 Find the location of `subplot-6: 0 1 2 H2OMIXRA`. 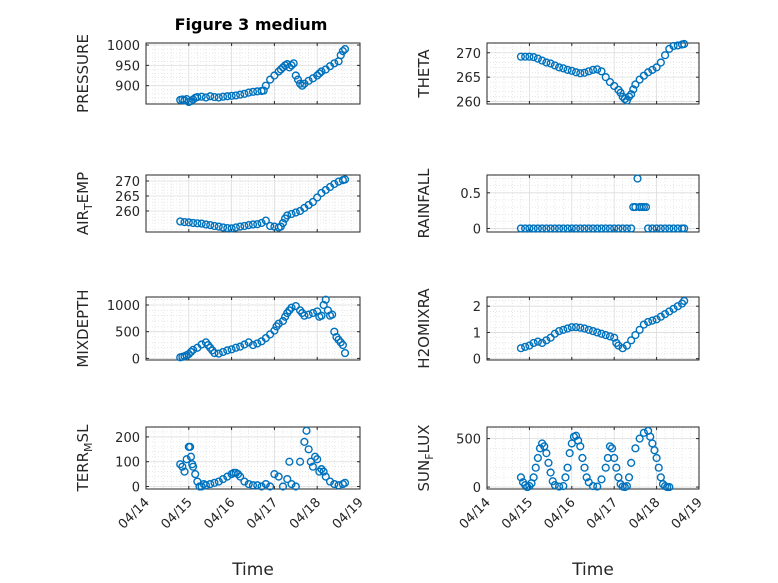

subplot-6: 0 1 2 H2OMIXRA is located at coordinates (557, 328).